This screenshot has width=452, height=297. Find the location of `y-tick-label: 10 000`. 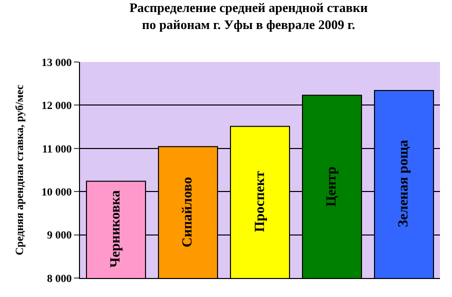

y-tick-label: 10 000 is located at coordinates (57, 192).